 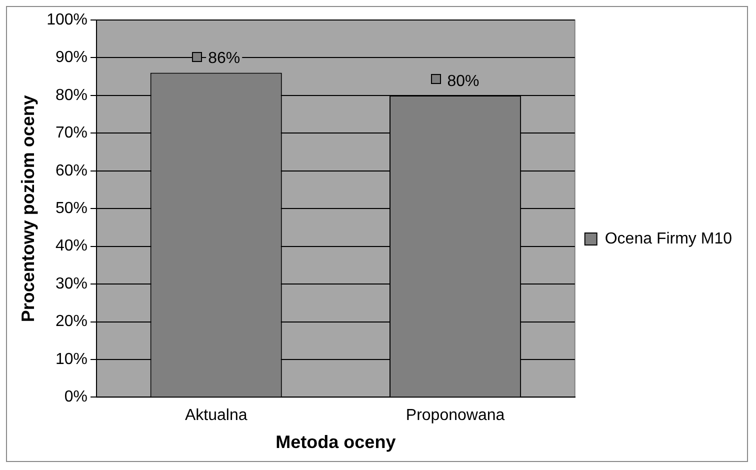 I want to click on x-tick-label: Aktualna, so click(x=216, y=415).